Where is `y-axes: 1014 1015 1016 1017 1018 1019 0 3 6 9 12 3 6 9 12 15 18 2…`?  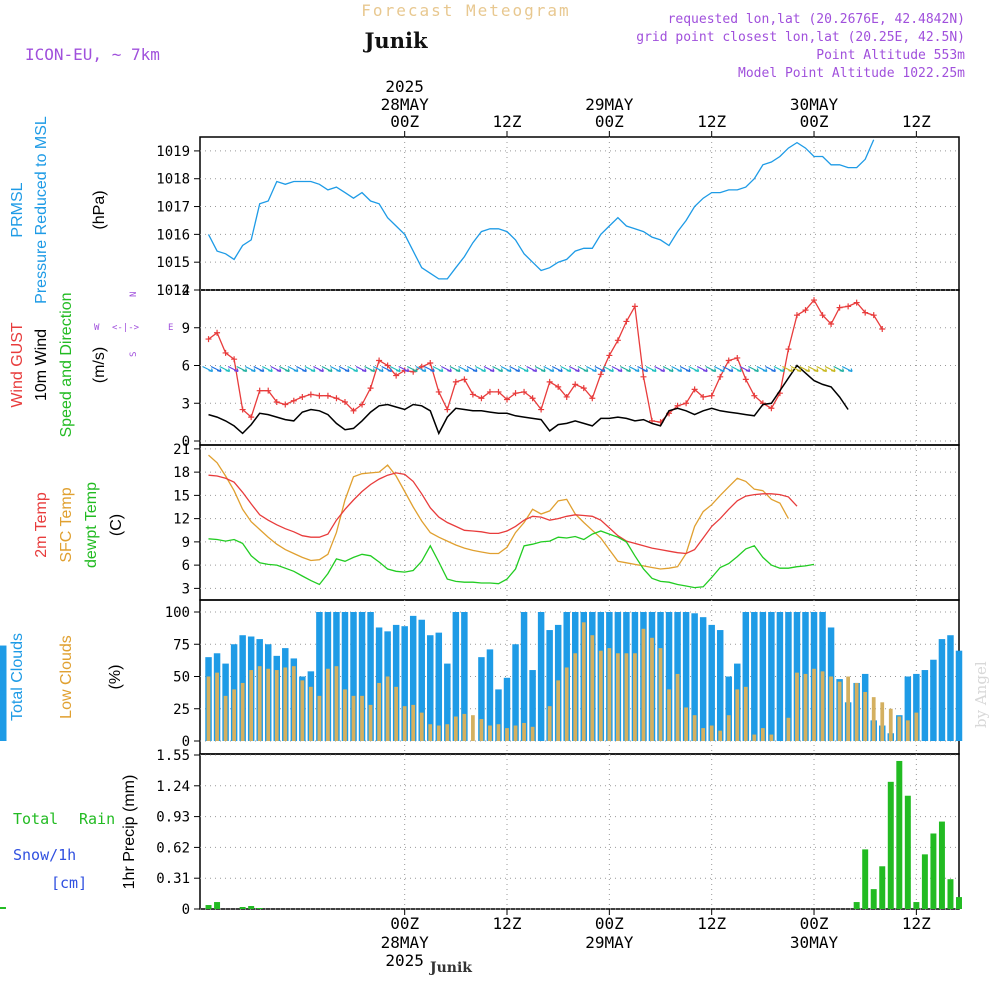
y-axes: 1014 1015 1016 1017 1018 1019 0 3 6 9 12 3 6 9 12 15 18 2… is located at coordinates (178, 531).